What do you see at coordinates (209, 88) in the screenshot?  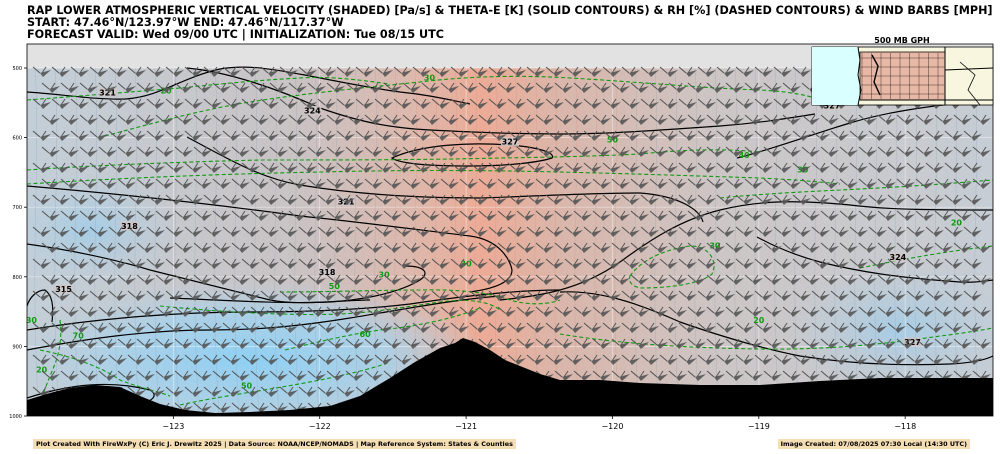 I see `rh-contour-20-upper` at bounding box center [209, 88].